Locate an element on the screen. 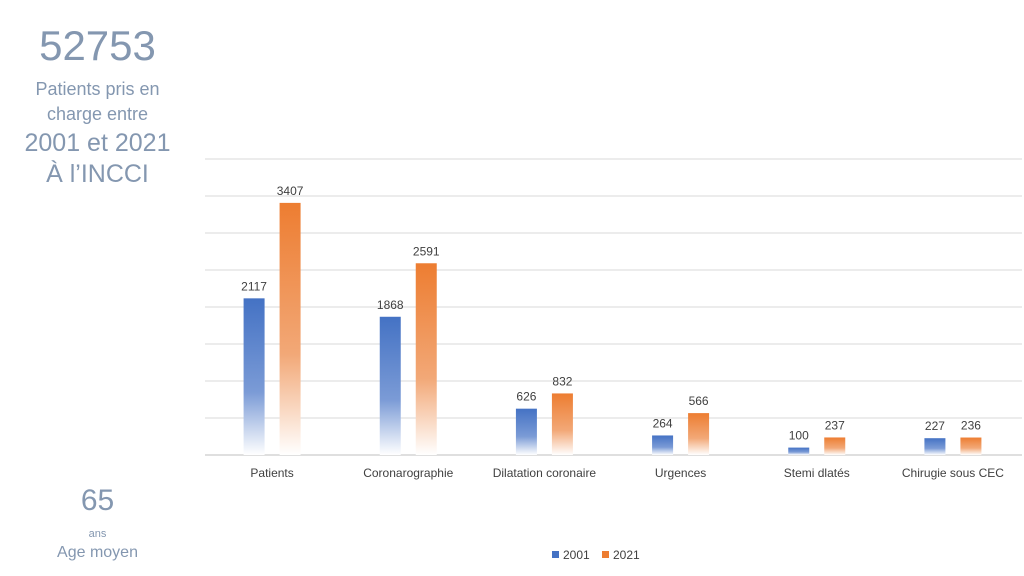  total-caption-years: 2001 et 2021 is located at coordinates (97, 143).